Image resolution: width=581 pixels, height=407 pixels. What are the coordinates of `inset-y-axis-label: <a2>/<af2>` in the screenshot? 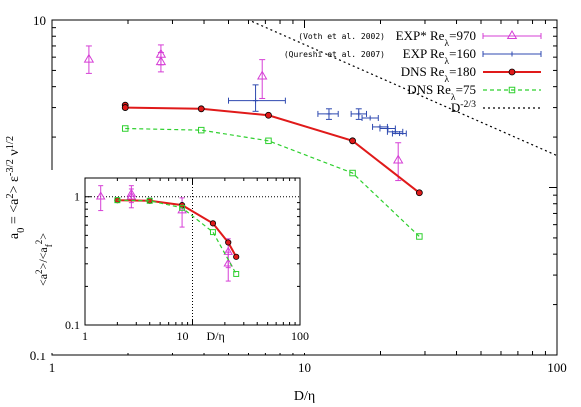 It's located at (44, 259).